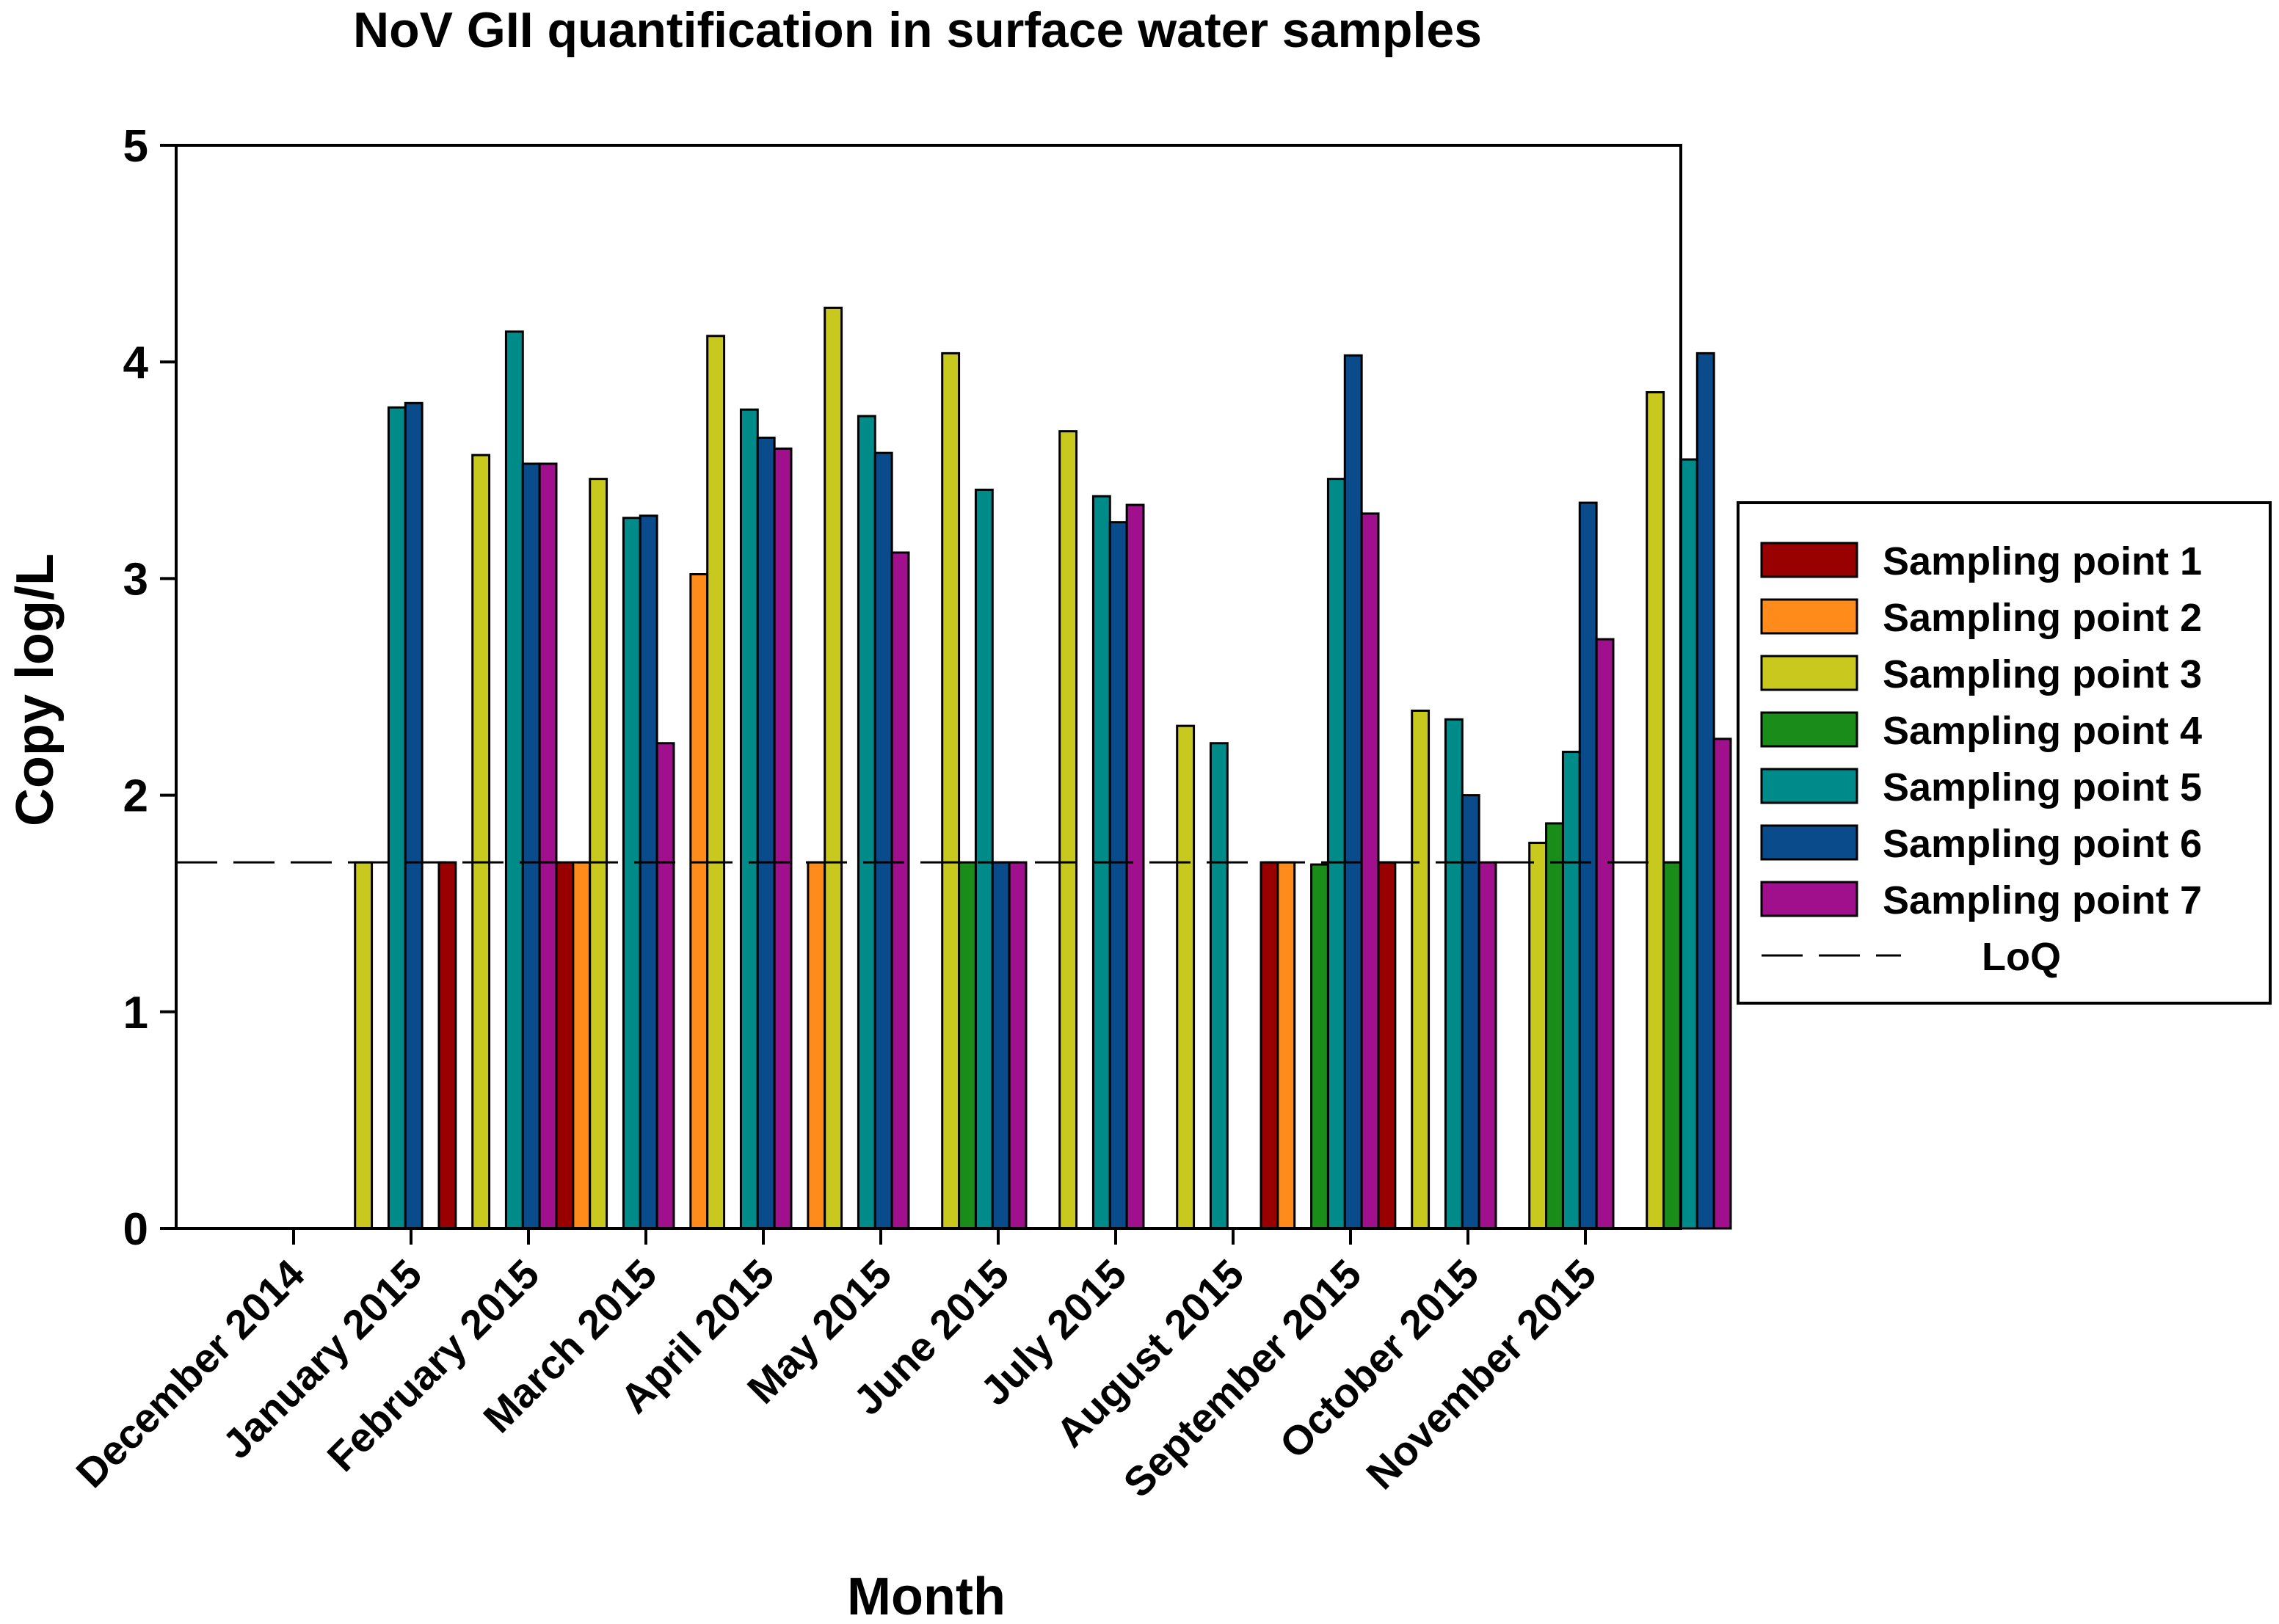 Image resolution: width=2279 pixels, height=1624 pixels. Describe the element at coordinates (1379, 1358) in the screenshot. I see `x-tick-label-october-2015: October 2015` at that location.